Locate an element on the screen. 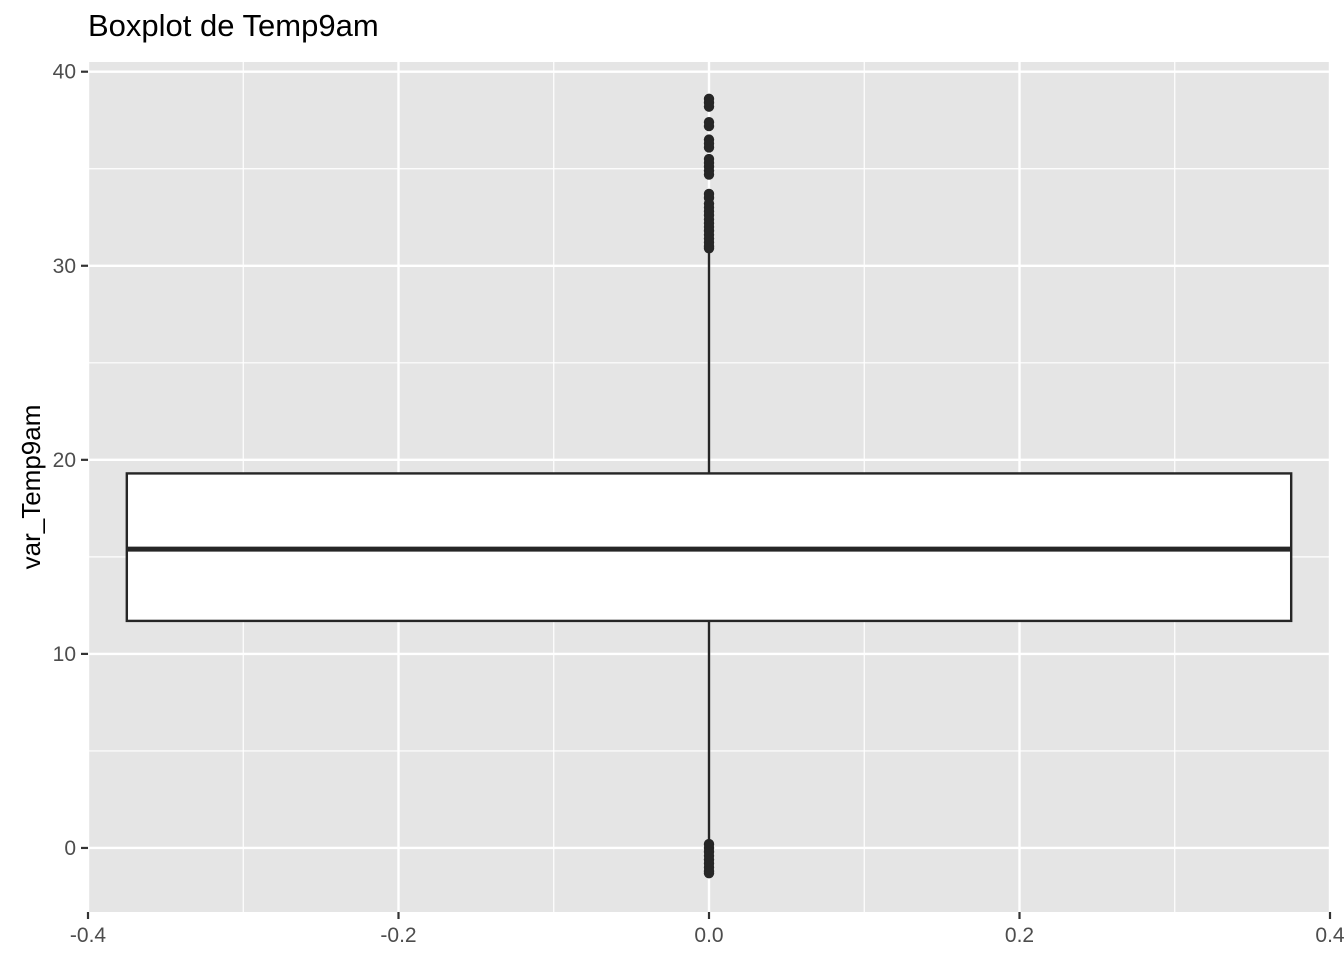 This screenshot has width=1344, height=960. x-tick-label: -0.4 is located at coordinates (88, 935).